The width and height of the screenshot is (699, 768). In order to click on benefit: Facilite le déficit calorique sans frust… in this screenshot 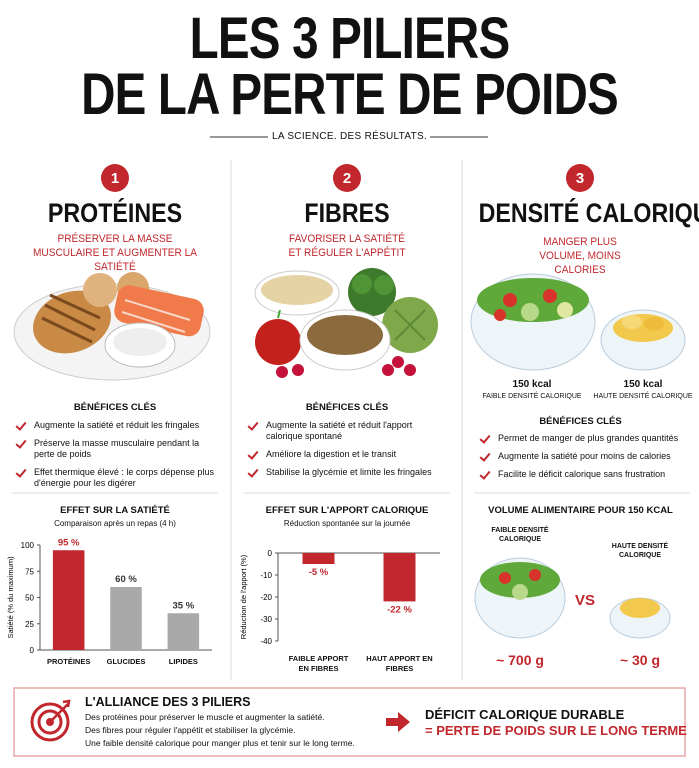, I will do `click(585, 474)`.